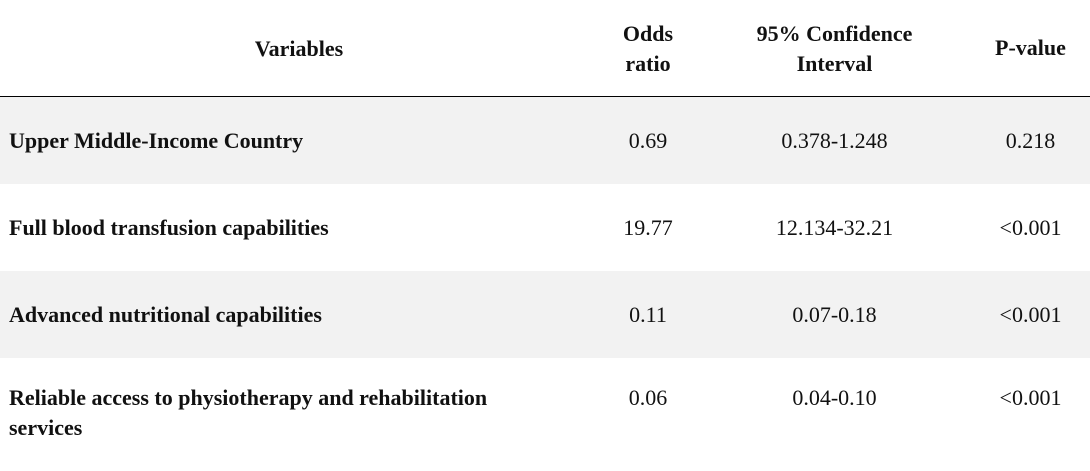 This screenshot has width=1090, height=471. I want to click on ci-cell: 12.134-32.21, so click(834, 227).